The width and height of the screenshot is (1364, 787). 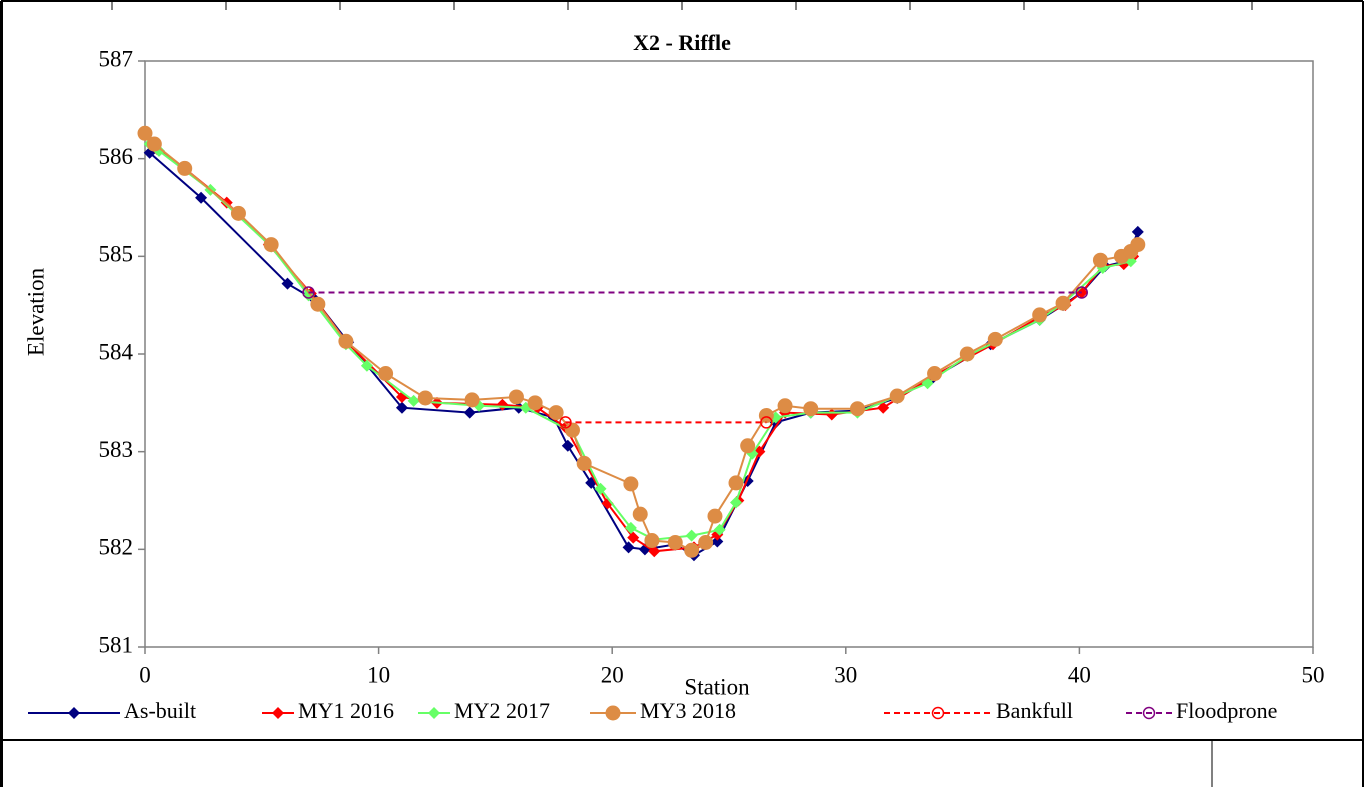 I want to click on x-tick-label: 20, so click(x=612, y=674).